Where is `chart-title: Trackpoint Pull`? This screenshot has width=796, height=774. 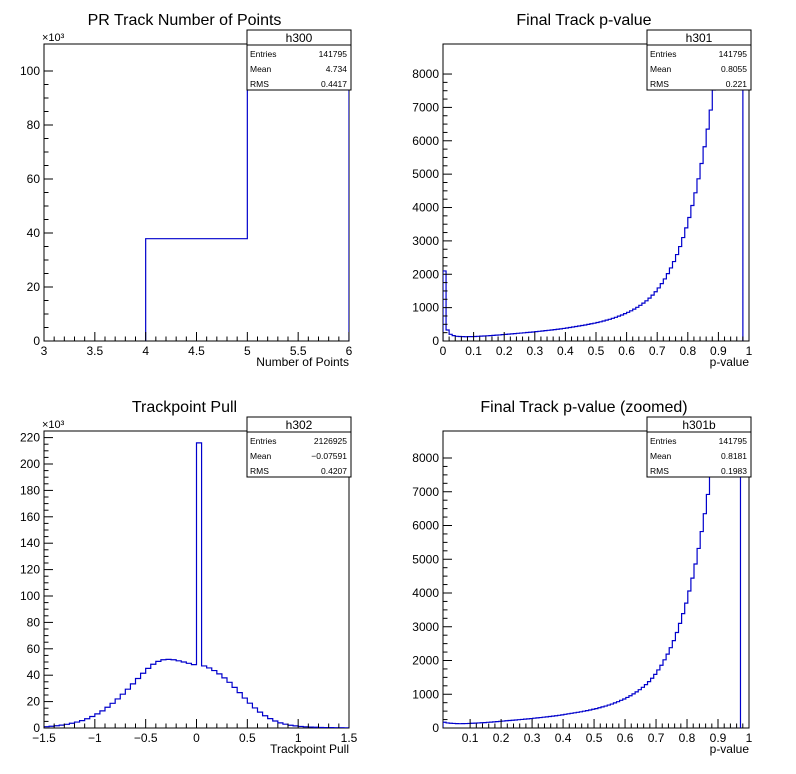 chart-title: Trackpoint Pull is located at coordinates (184, 407).